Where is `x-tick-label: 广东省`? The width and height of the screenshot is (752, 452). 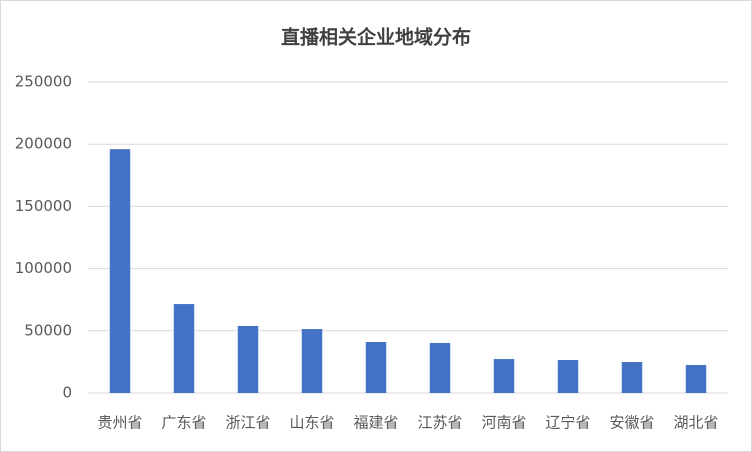
x-tick-label: 广东省 is located at coordinates (183, 423).